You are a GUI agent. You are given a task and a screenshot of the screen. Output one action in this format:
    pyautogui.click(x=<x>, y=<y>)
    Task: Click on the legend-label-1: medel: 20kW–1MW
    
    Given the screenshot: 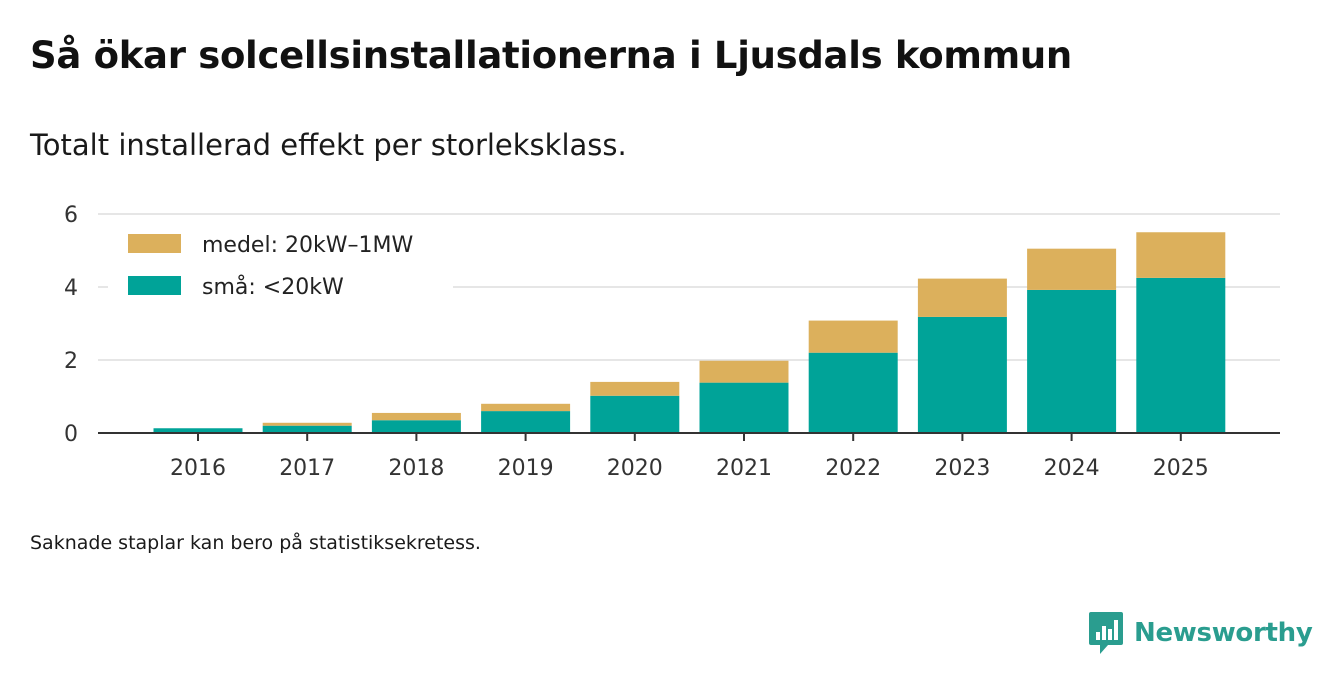 What is the action you would take?
    pyautogui.click(x=307, y=245)
    